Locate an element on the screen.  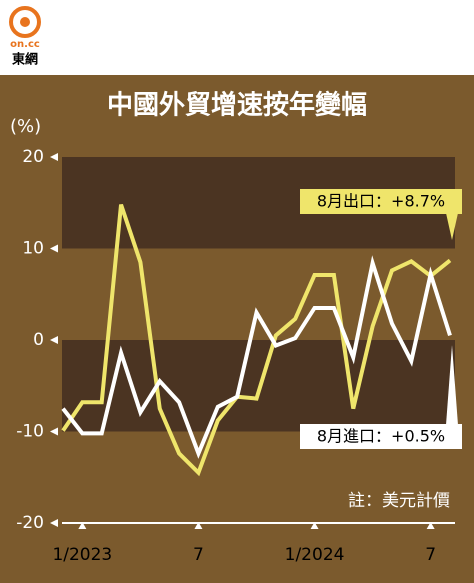
y-tick-label: -10 is located at coordinates (30, 432).